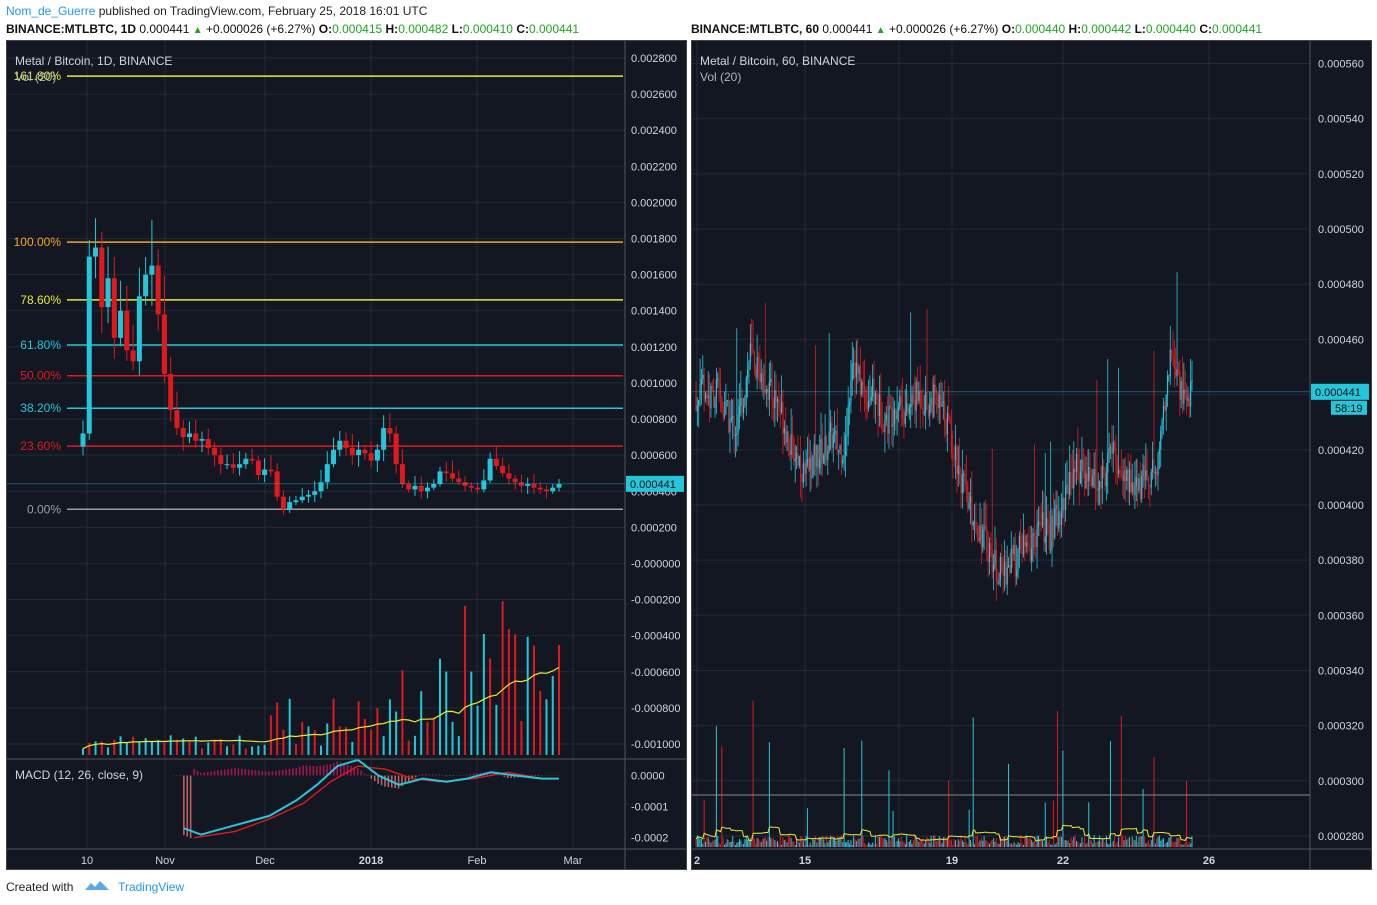 This screenshot has height=905, width=1377. What do you see at coordinates (653, 485) in the screenshot?
I see `last-price-text: 0.000441` at bounding box center [653, 485].